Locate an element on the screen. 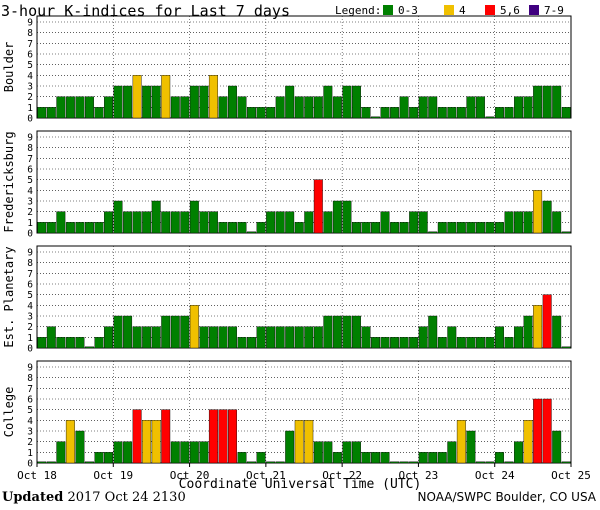 The height and width of the screenshot is (510, 600). legend-entry: 0-3 is located at coordinates (408, 10).